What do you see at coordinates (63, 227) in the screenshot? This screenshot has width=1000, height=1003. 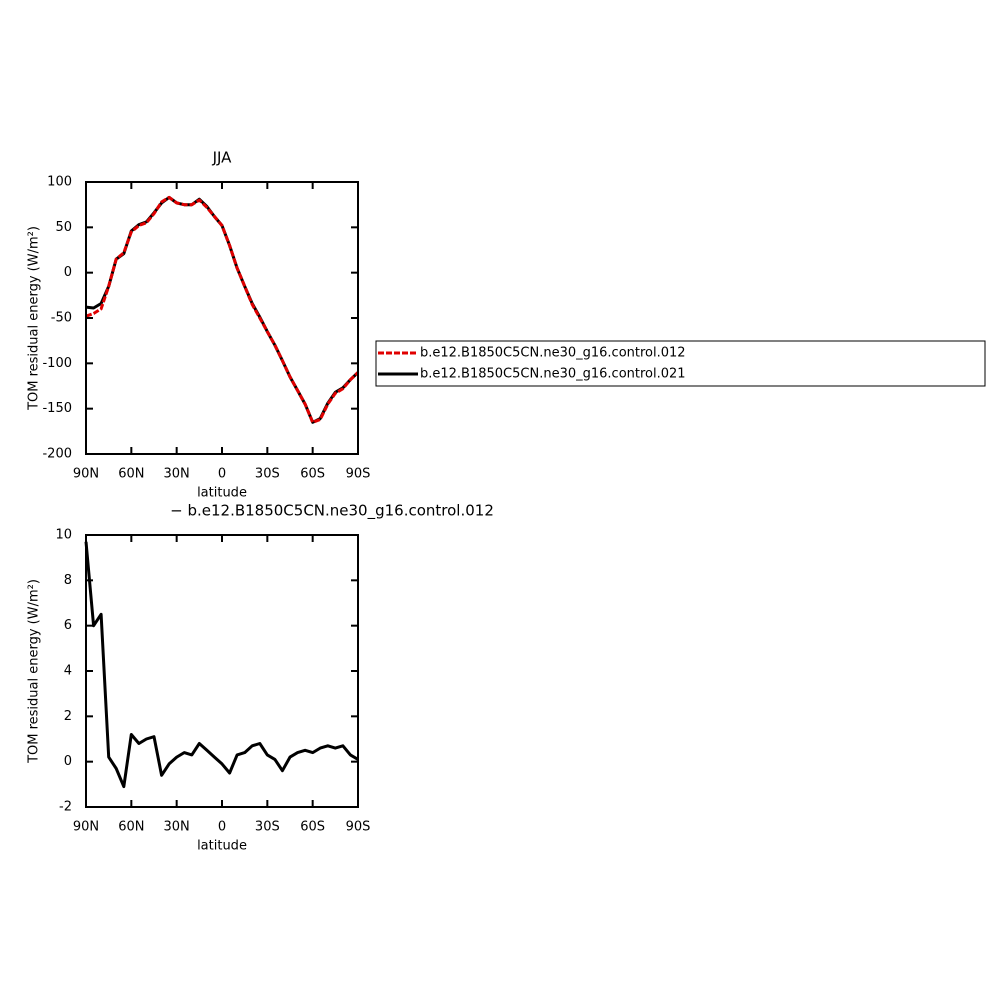 I see `y-tick-label: 50` at bounding box center [63, 227].